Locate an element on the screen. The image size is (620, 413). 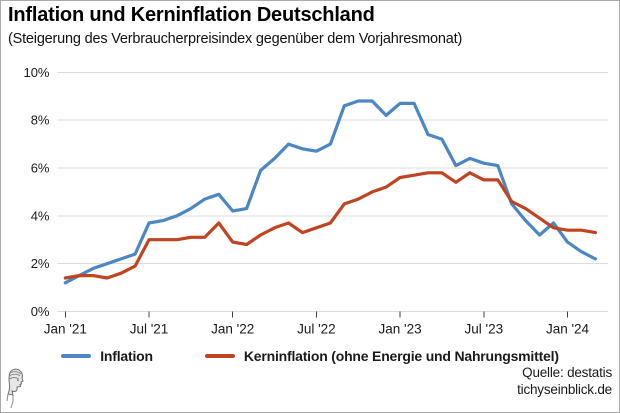
legend-item-inflation: Inflation is located at coordinates (107, 356).